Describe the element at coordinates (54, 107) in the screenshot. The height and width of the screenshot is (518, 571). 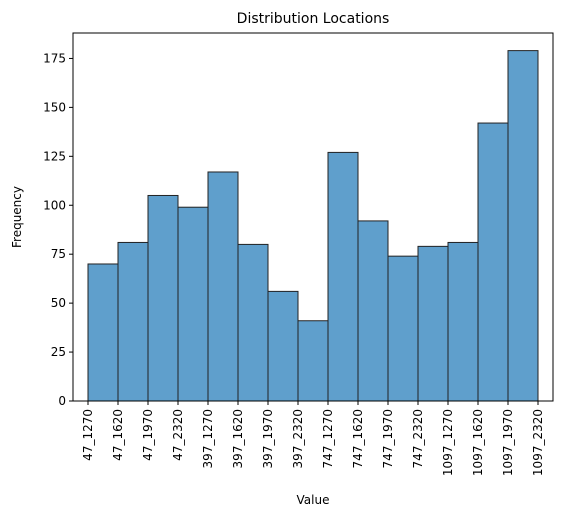
I see `y-tick-label: 150` at that location.